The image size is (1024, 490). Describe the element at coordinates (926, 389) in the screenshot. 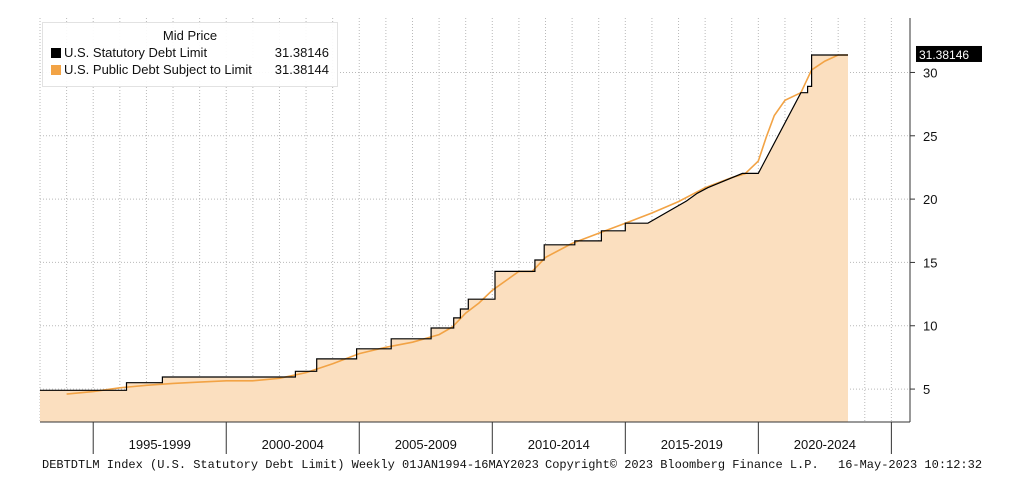

I see `y-tick-label: 5` at that location.